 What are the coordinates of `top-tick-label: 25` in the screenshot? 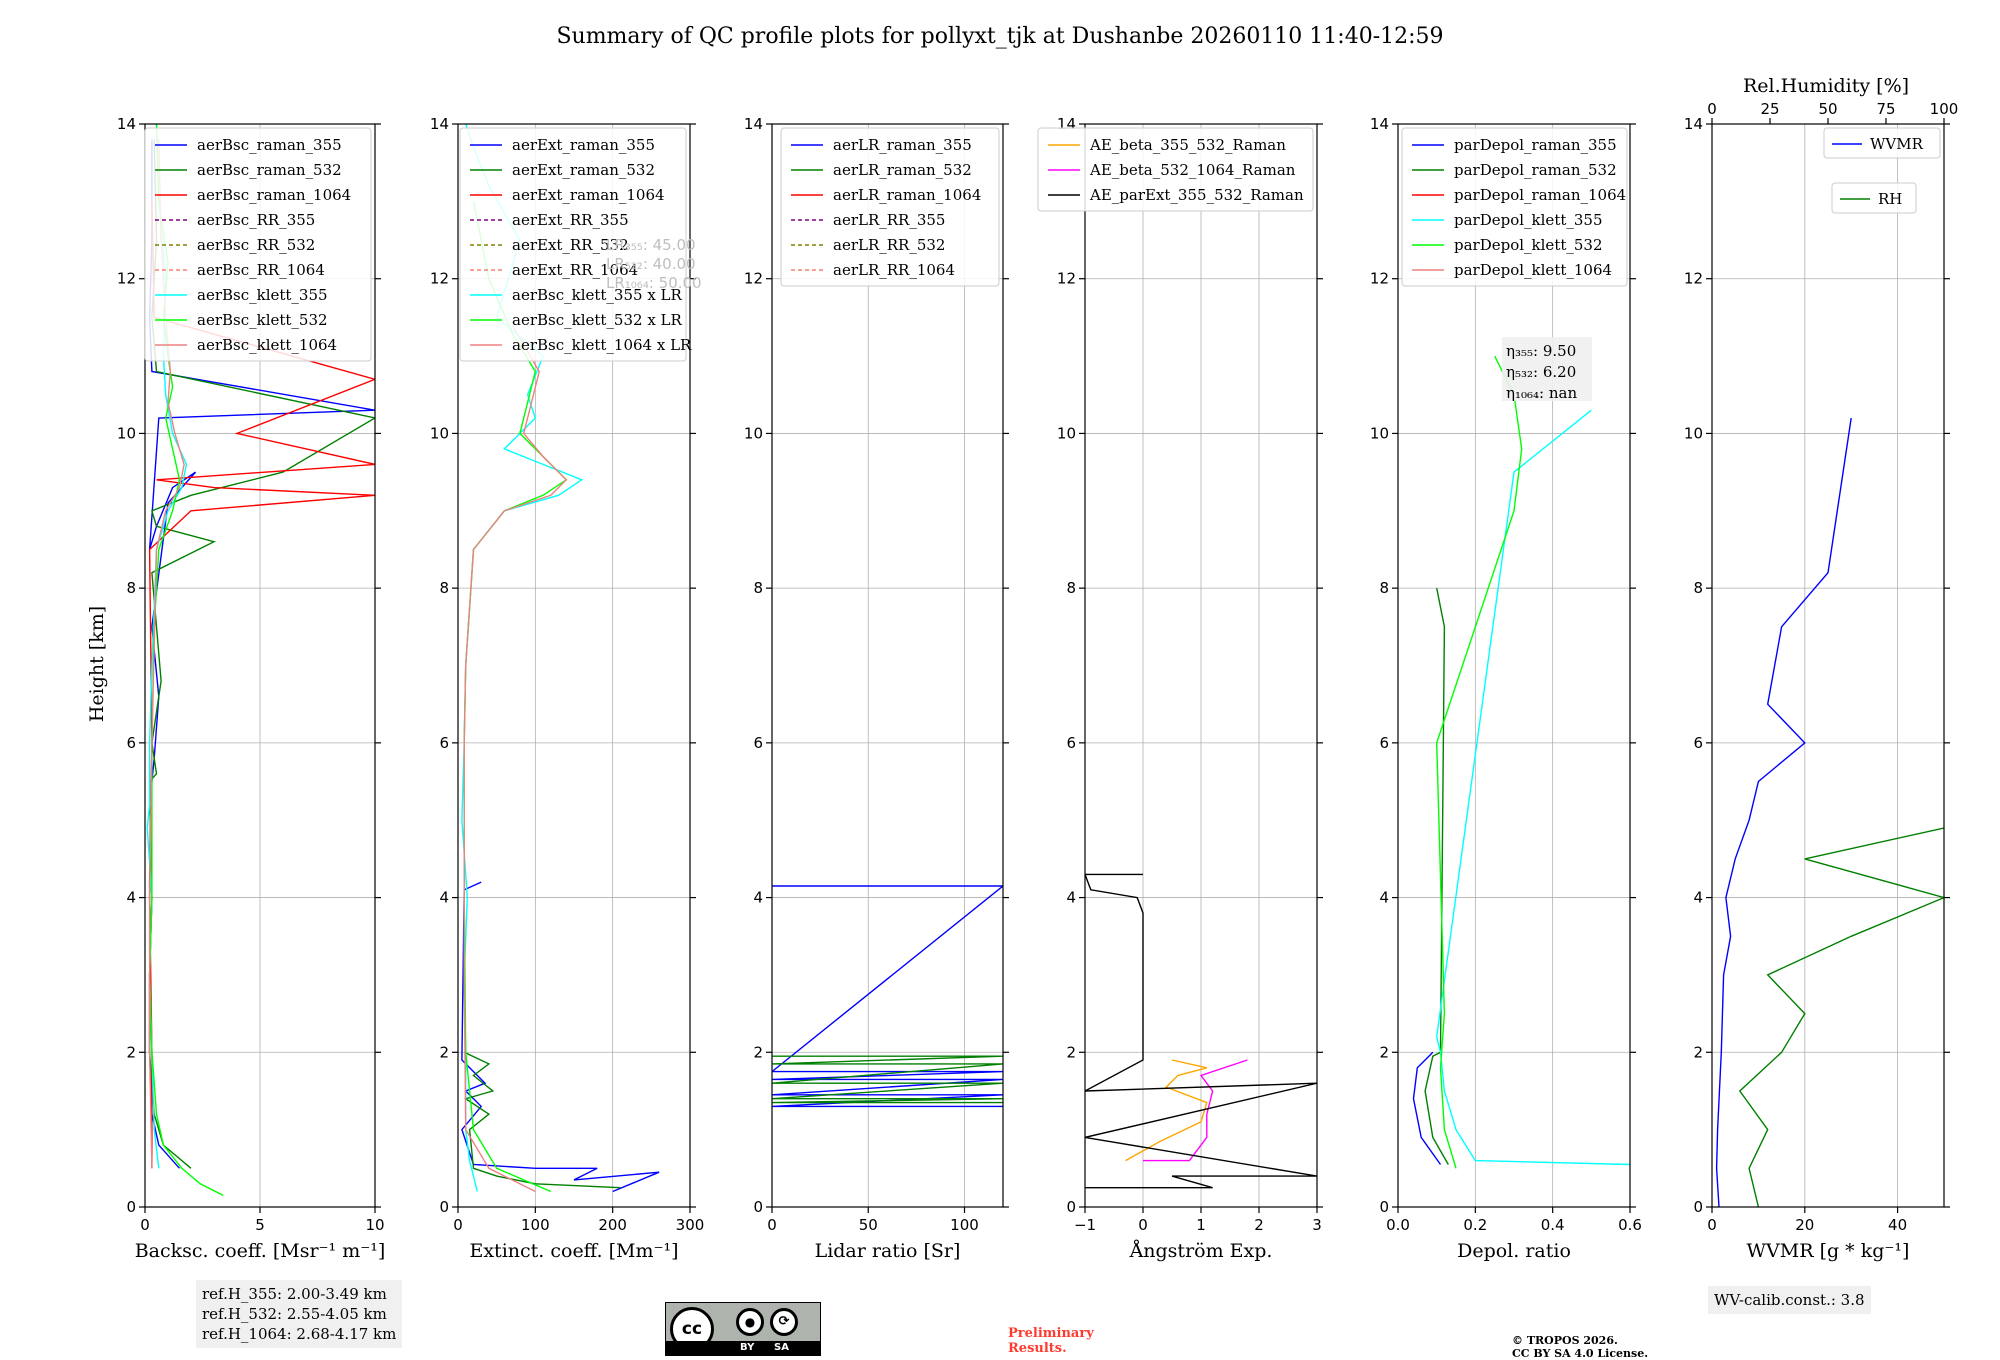 It's located at (1769, 109).